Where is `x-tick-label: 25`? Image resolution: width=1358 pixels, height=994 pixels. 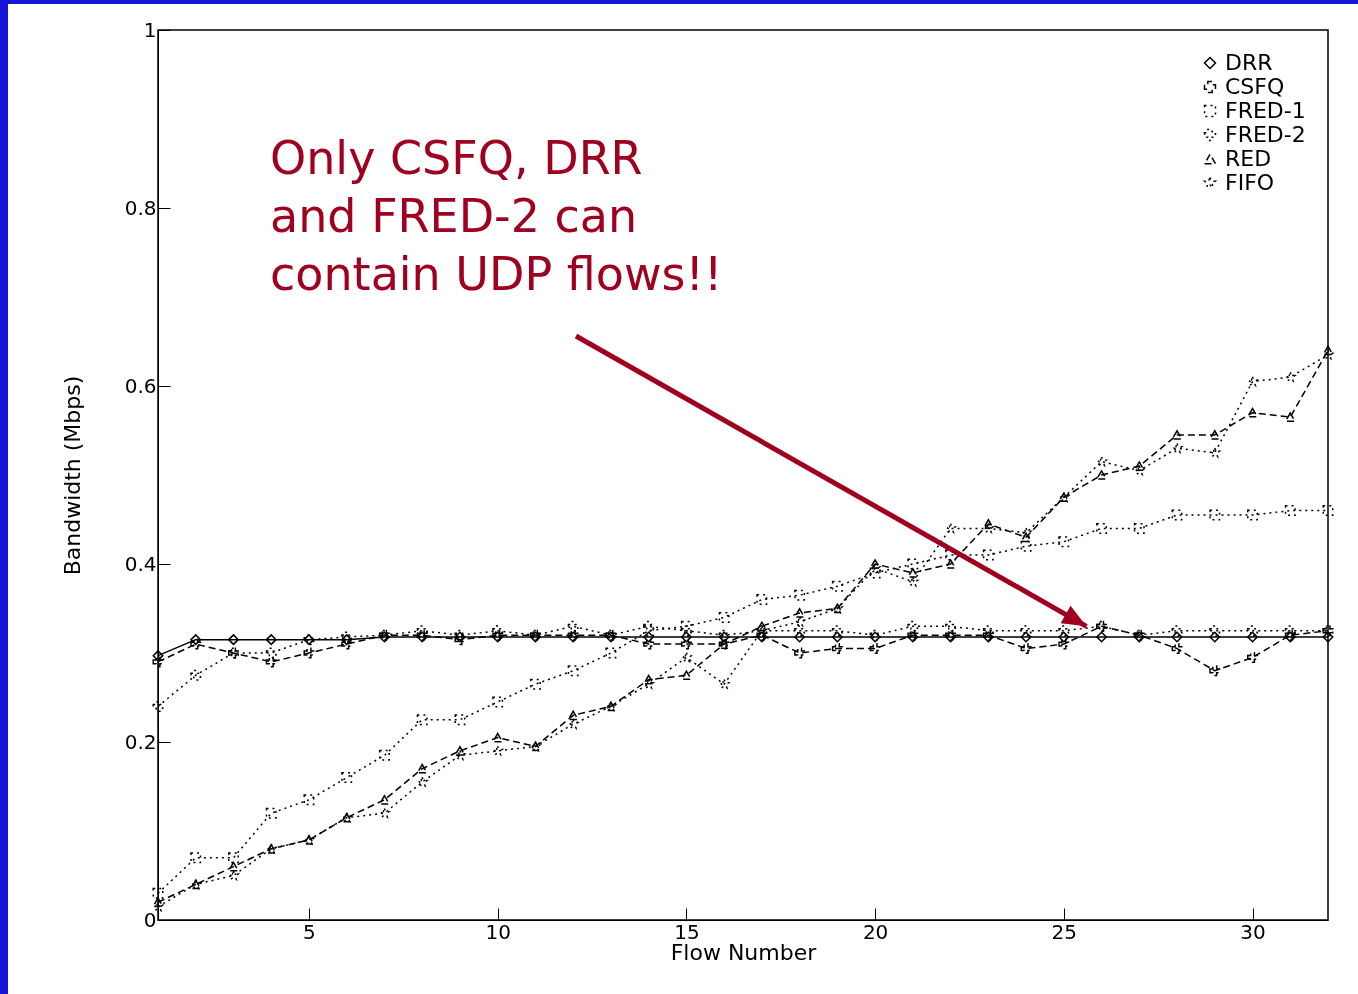
x-tick-label: 25 is located at coordinates (1064, 931).